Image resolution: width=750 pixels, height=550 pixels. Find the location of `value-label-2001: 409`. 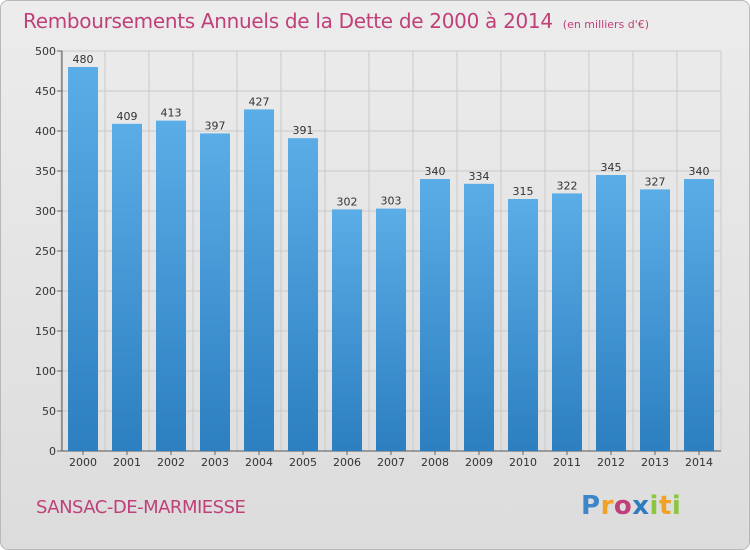

value-label-2001: 409 is located at coordinates (127, 116).